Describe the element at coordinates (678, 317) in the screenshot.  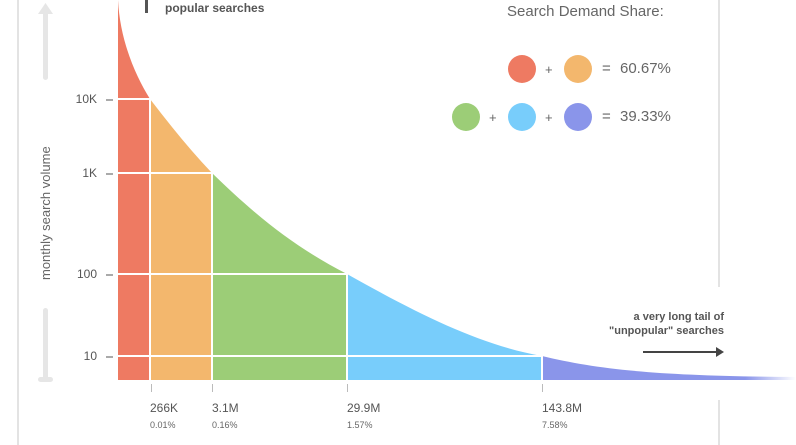
I see `long-tail-label-line1: a very long tail of` at that location.